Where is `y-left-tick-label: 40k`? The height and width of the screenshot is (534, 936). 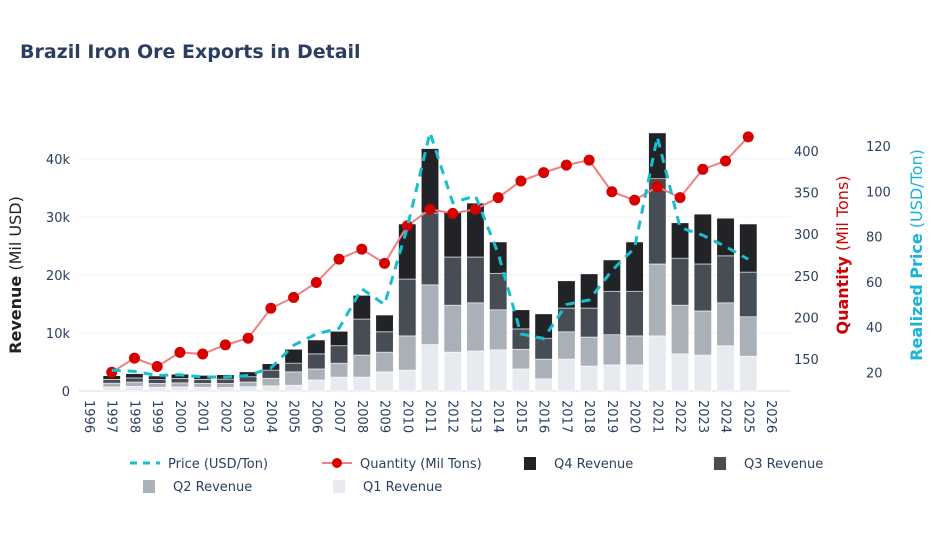
y-left-tick-label: 40k is located at coordinates (58, 160).